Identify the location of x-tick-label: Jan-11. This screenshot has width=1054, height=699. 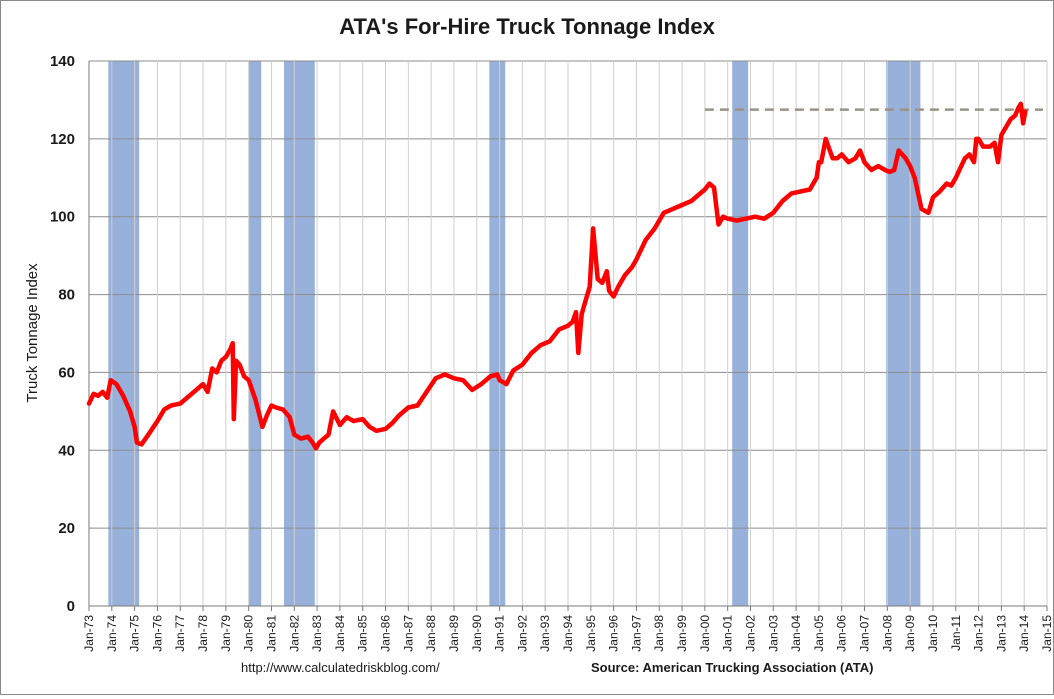
(956, 633).